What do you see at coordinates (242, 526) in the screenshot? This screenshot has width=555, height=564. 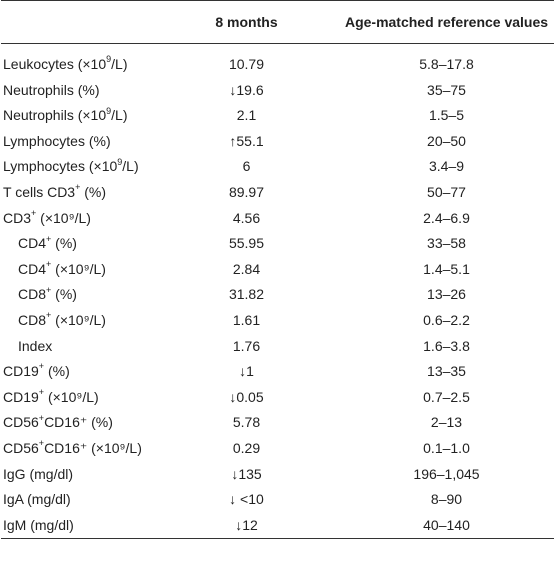 I see `value-cell: ↓12` at bounding box center [242, 526].